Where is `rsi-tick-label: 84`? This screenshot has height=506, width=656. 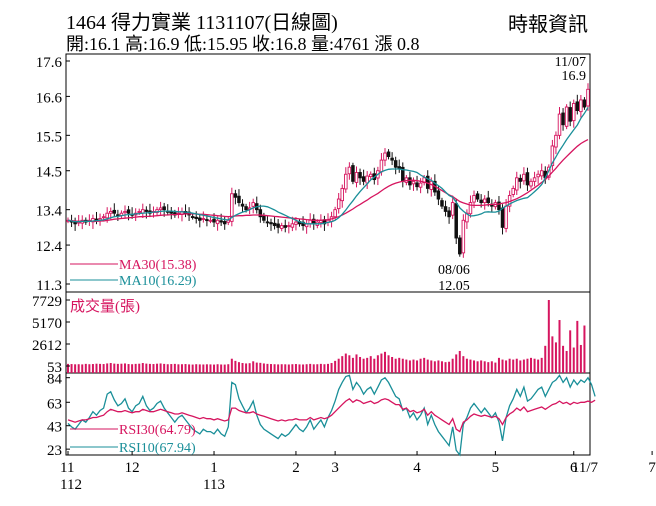
rsi-tick-label: 84 is located at coordinates (55, 380).